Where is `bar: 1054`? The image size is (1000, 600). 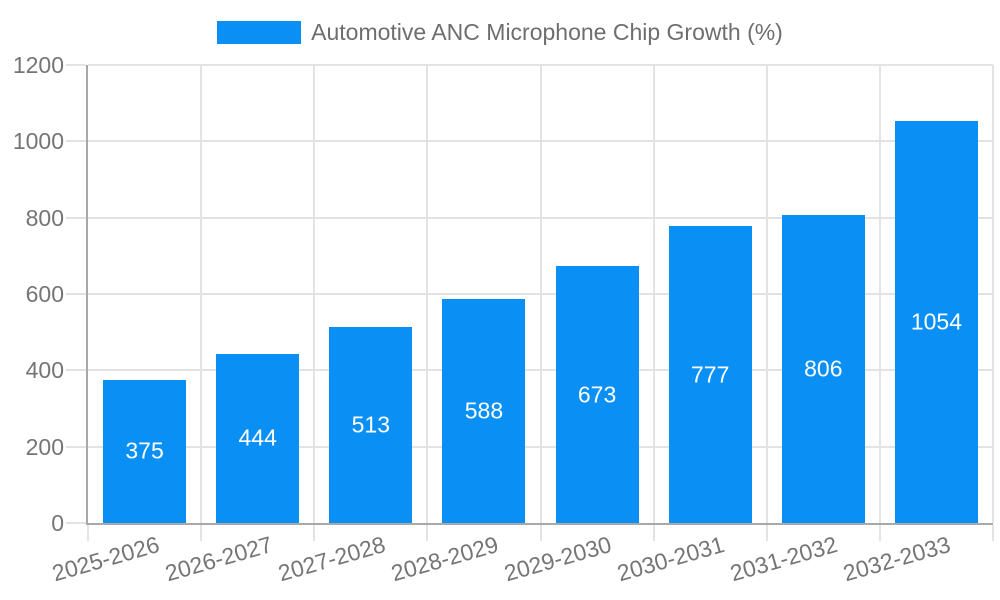 bar: 1054 is located at coordinates (936, 321).